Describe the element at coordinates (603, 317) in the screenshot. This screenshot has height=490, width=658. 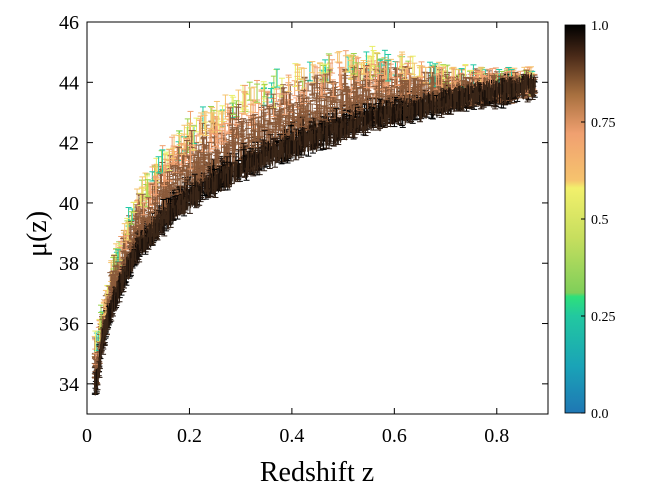
I see `colorbar-tick-label: 0.25` at that location.